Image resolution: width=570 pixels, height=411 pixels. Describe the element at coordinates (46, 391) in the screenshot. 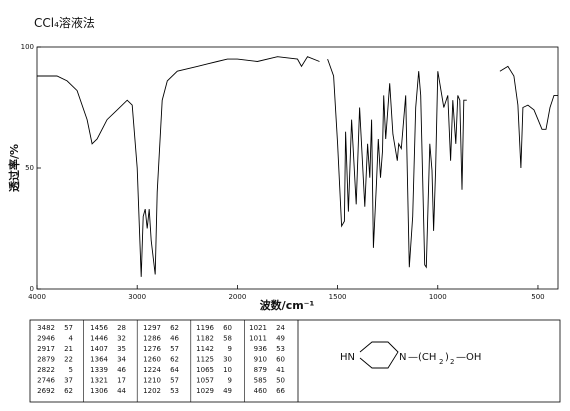

I see `peak-wavenumber: 2692` at that location.